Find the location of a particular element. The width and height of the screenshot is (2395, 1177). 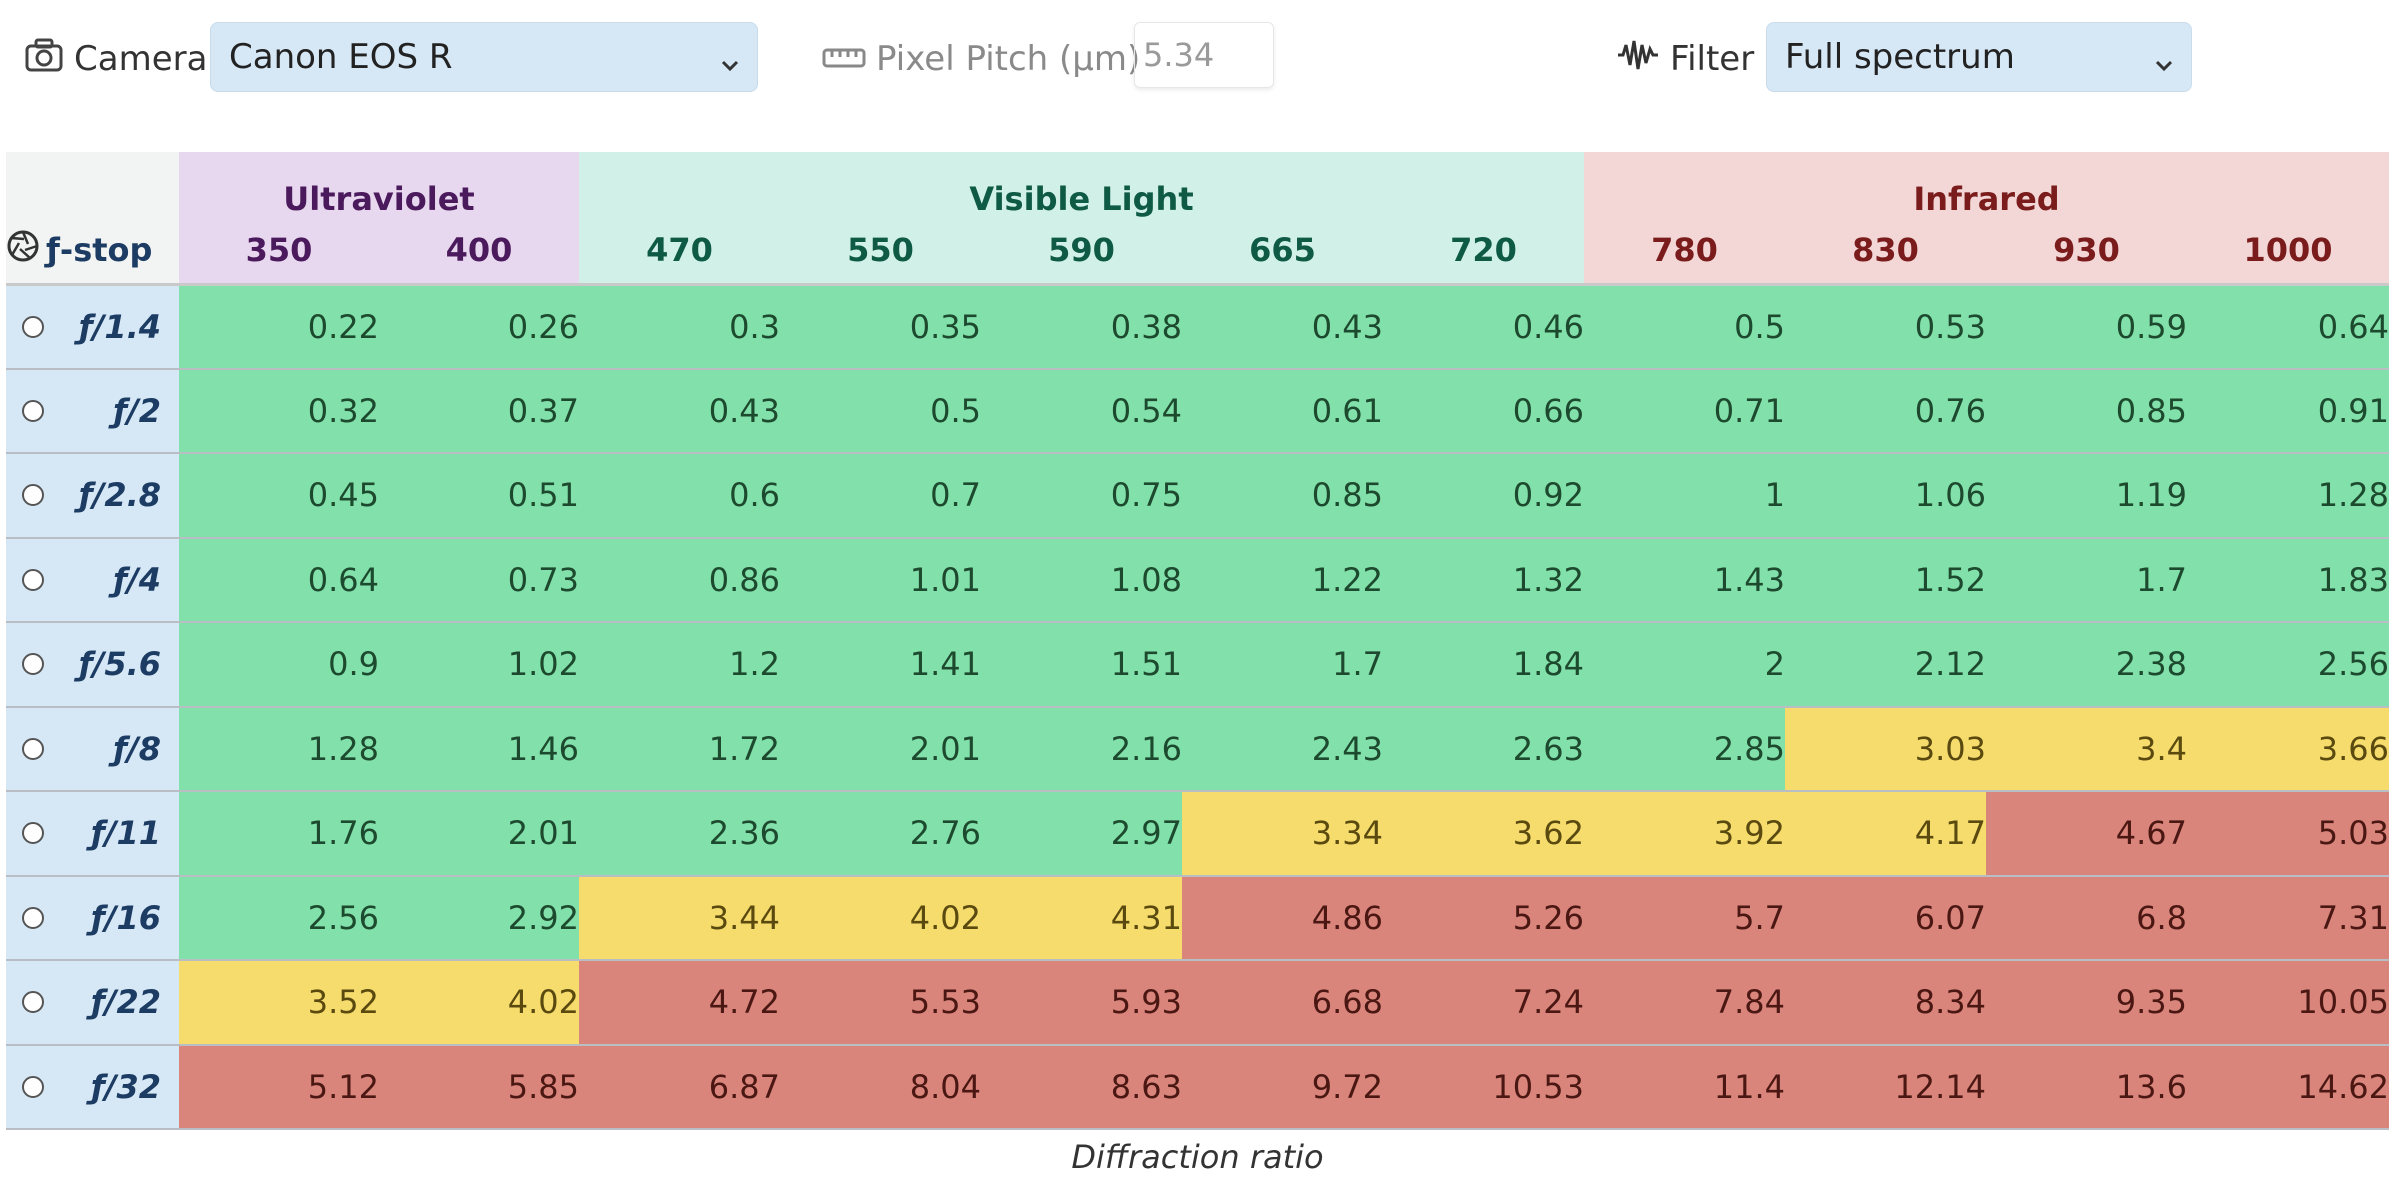

camera-label-text: Camera is located at coordinates (141, 59).